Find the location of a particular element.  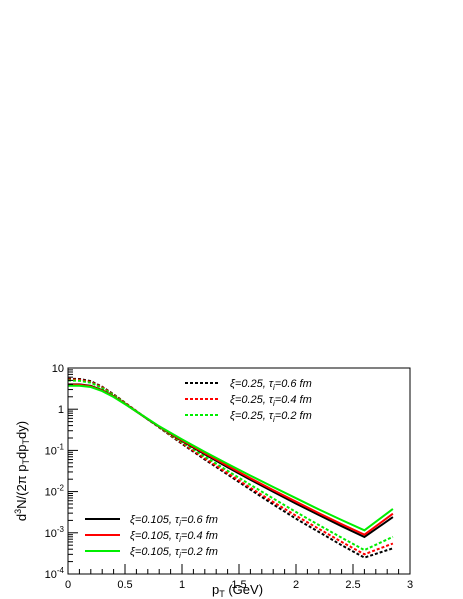

x-axis-title: pT (GeV) is located at coordinates (237, 590).